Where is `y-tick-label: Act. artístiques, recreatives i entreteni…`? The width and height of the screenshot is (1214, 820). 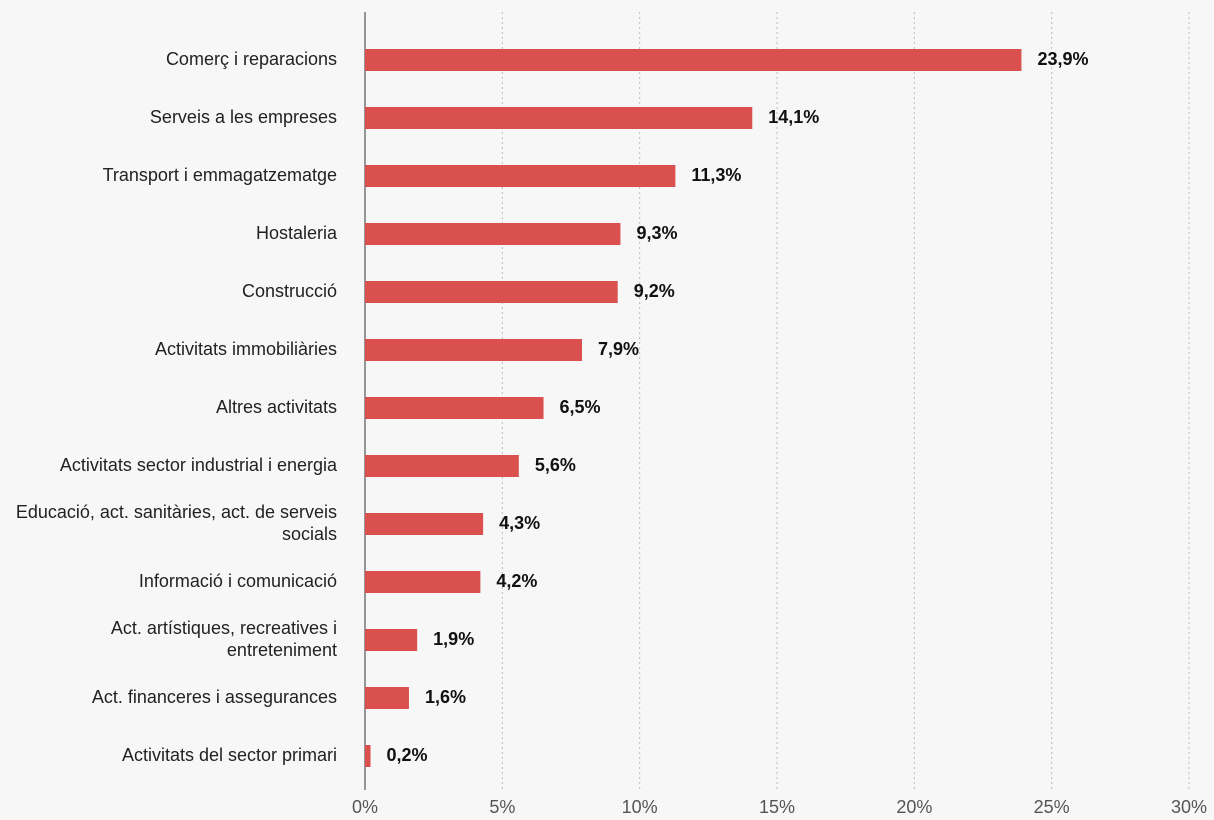
y-tick-label: Act. artístiques, recreatives i entreteni… is located at coordinates (224, 639).